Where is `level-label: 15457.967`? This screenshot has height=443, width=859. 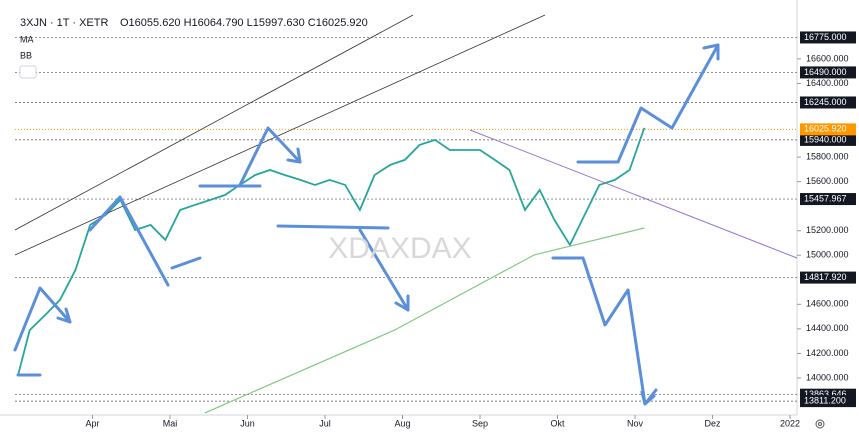
level-label: 15457.967 is located at coordinates (825, 198).